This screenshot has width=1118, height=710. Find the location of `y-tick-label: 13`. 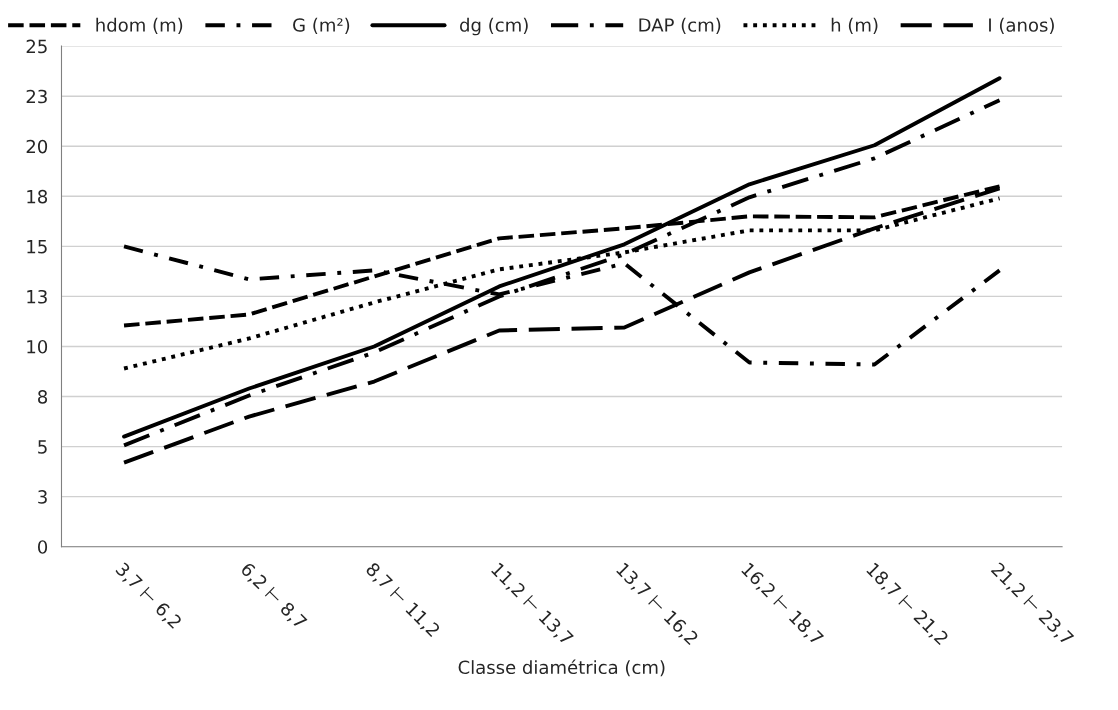

y-tick-label: 13 is located at coordinates (37, 296).